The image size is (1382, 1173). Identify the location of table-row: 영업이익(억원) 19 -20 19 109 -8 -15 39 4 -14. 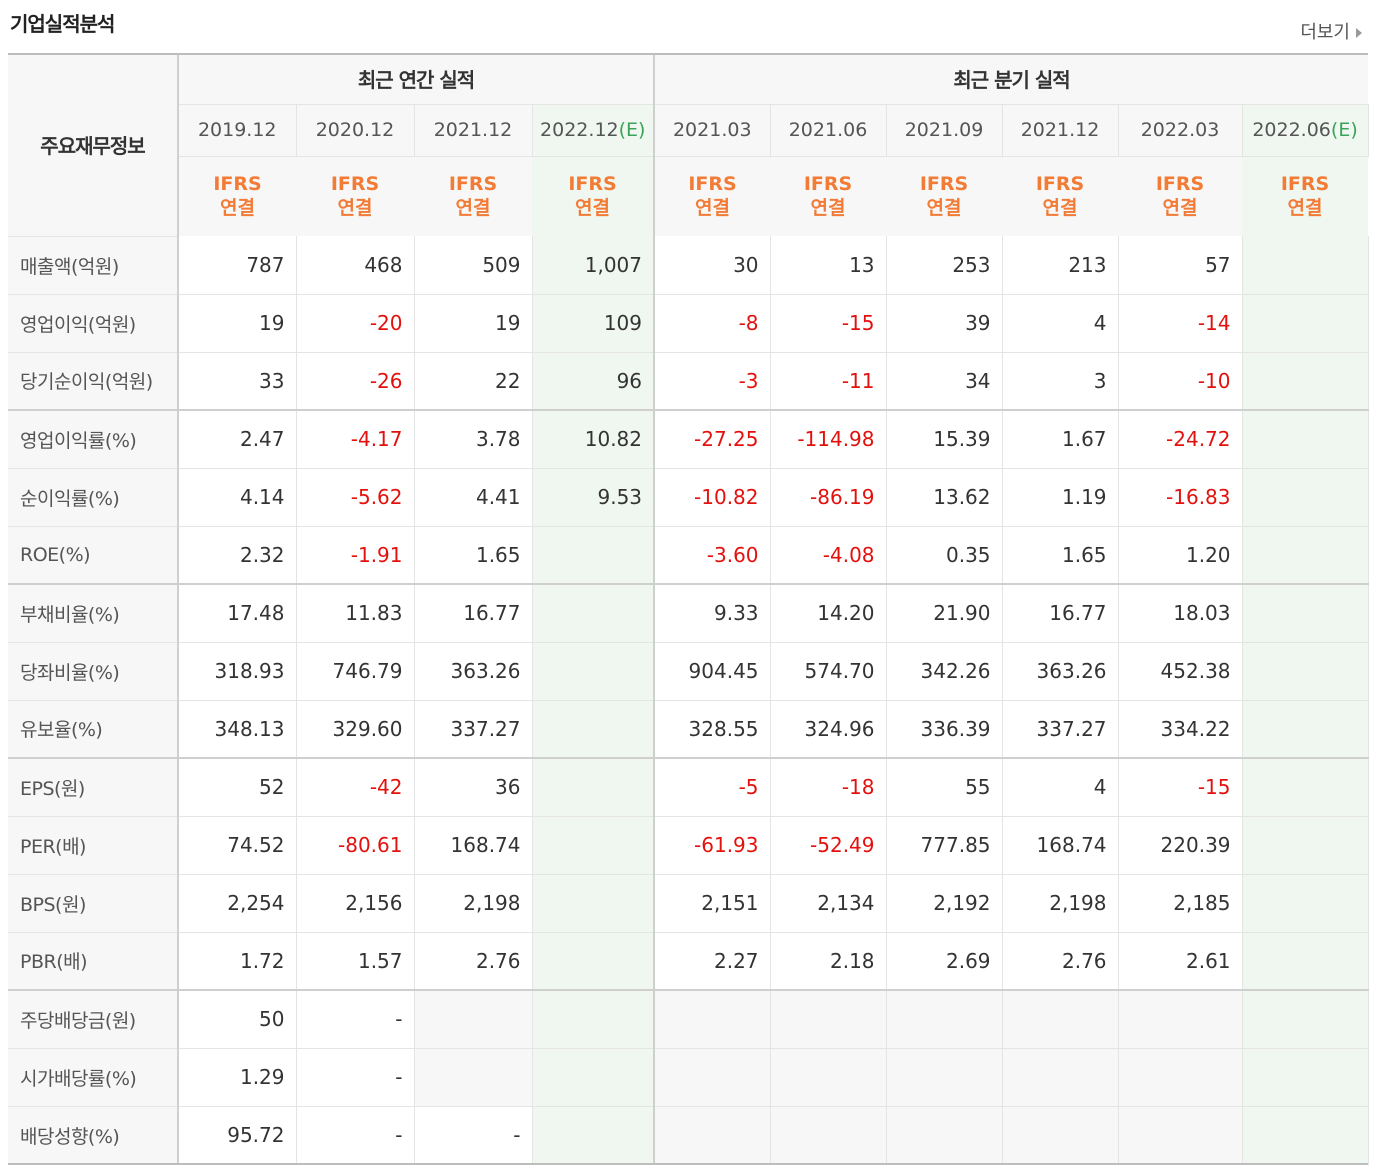
(688, 323).